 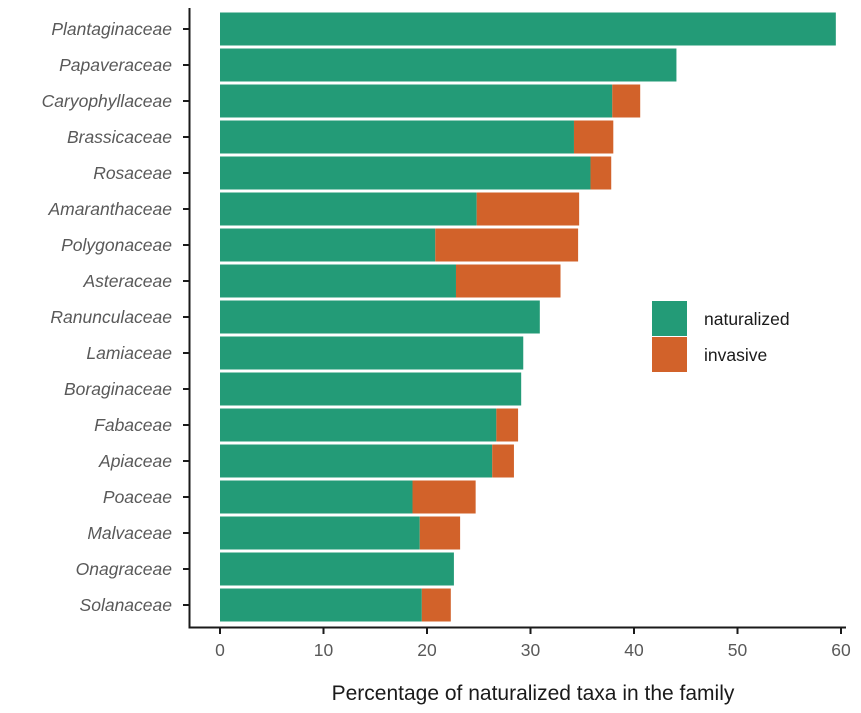 I want to click on legend-swatch-naturalized, so click(x=669, y=318).